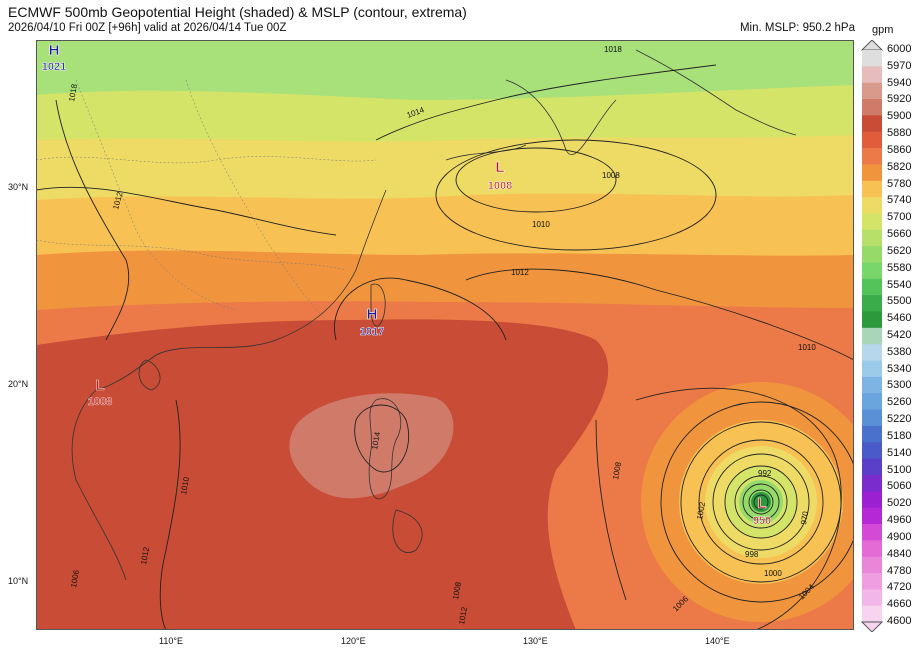 The width and height of the screenshot is (921, 654). I want to click on isobar-label: 1000, so click(773, 573).